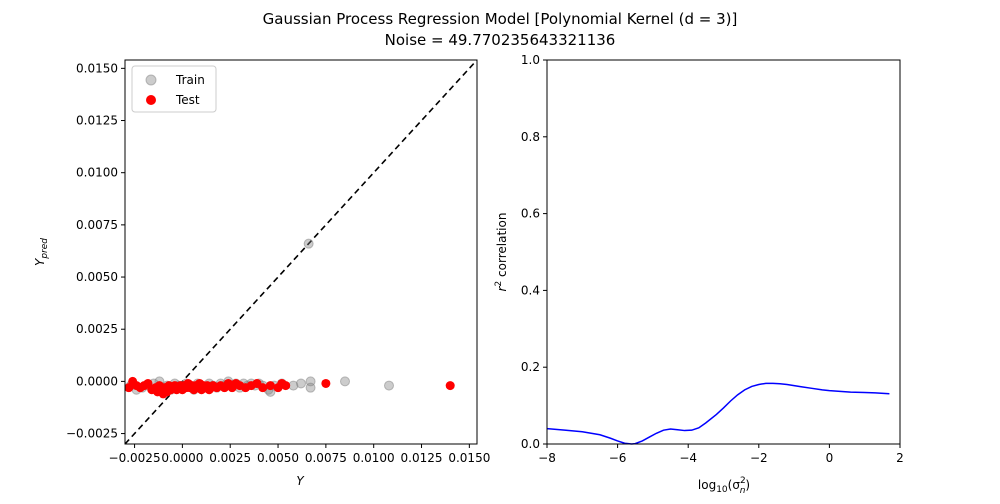 The height and width of the screenshot is (504, 1000). What do you see at coordinates (151, 80) in the screenshot?
I see `legend-train-marker` at bounding box center [151, 80].